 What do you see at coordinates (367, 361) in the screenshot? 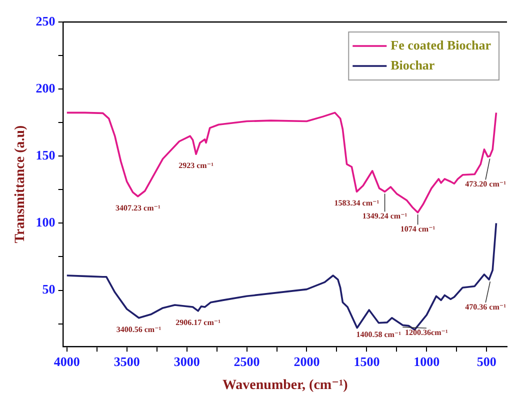
I see `x-tick-label: 1500` at bounding box center [367, 361].